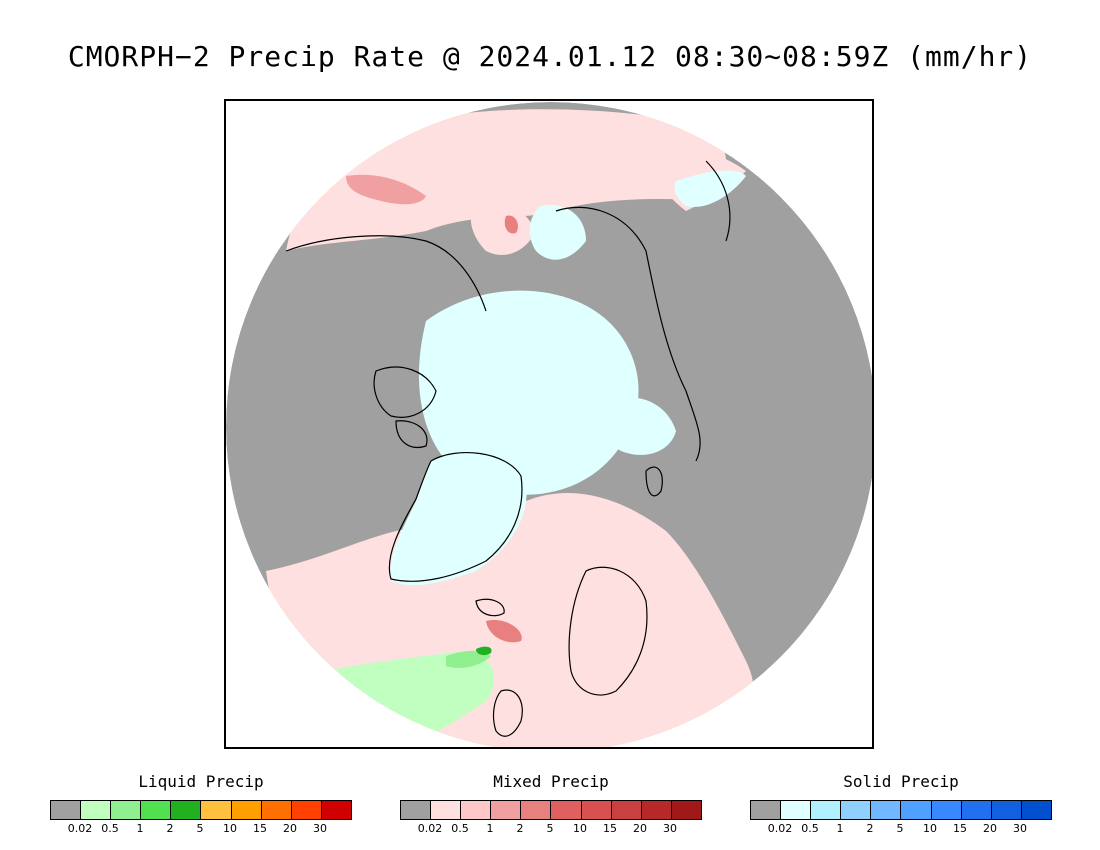  Describe the element at coordinates (484, 651) in the screenshot. I see `liquid-precip-atlantic-heavy` at that location.